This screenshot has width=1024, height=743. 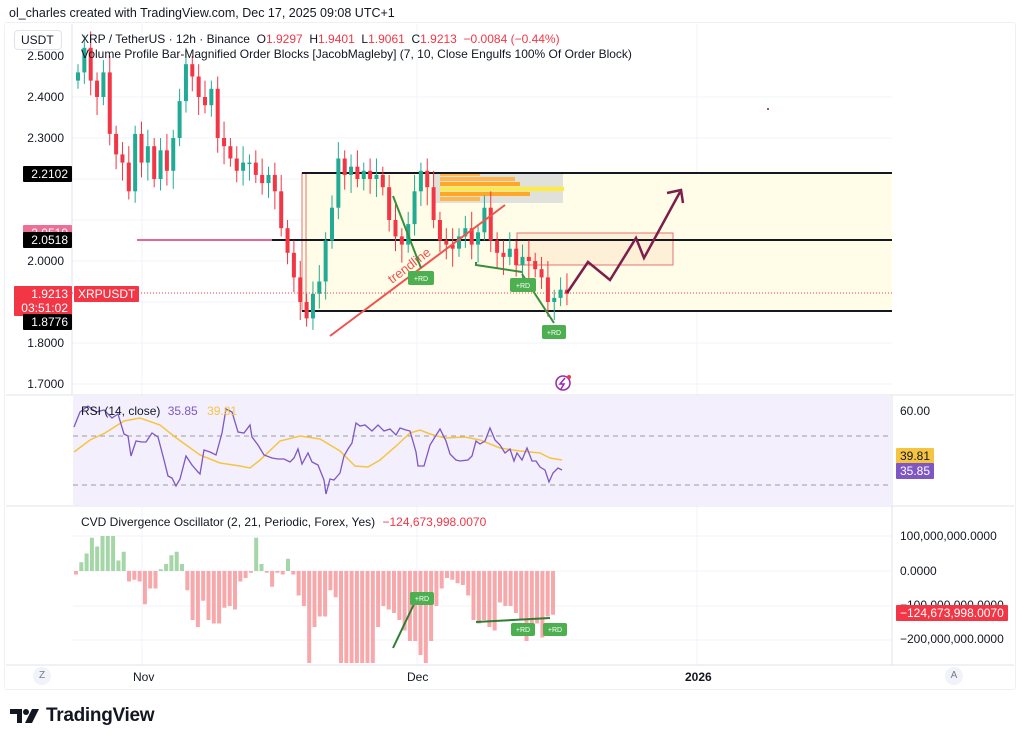 What do you see at coordinates (43, 308) in the screenshot?
I see `bar-countdown: 03:51:02` at bounding box center [43, 308].